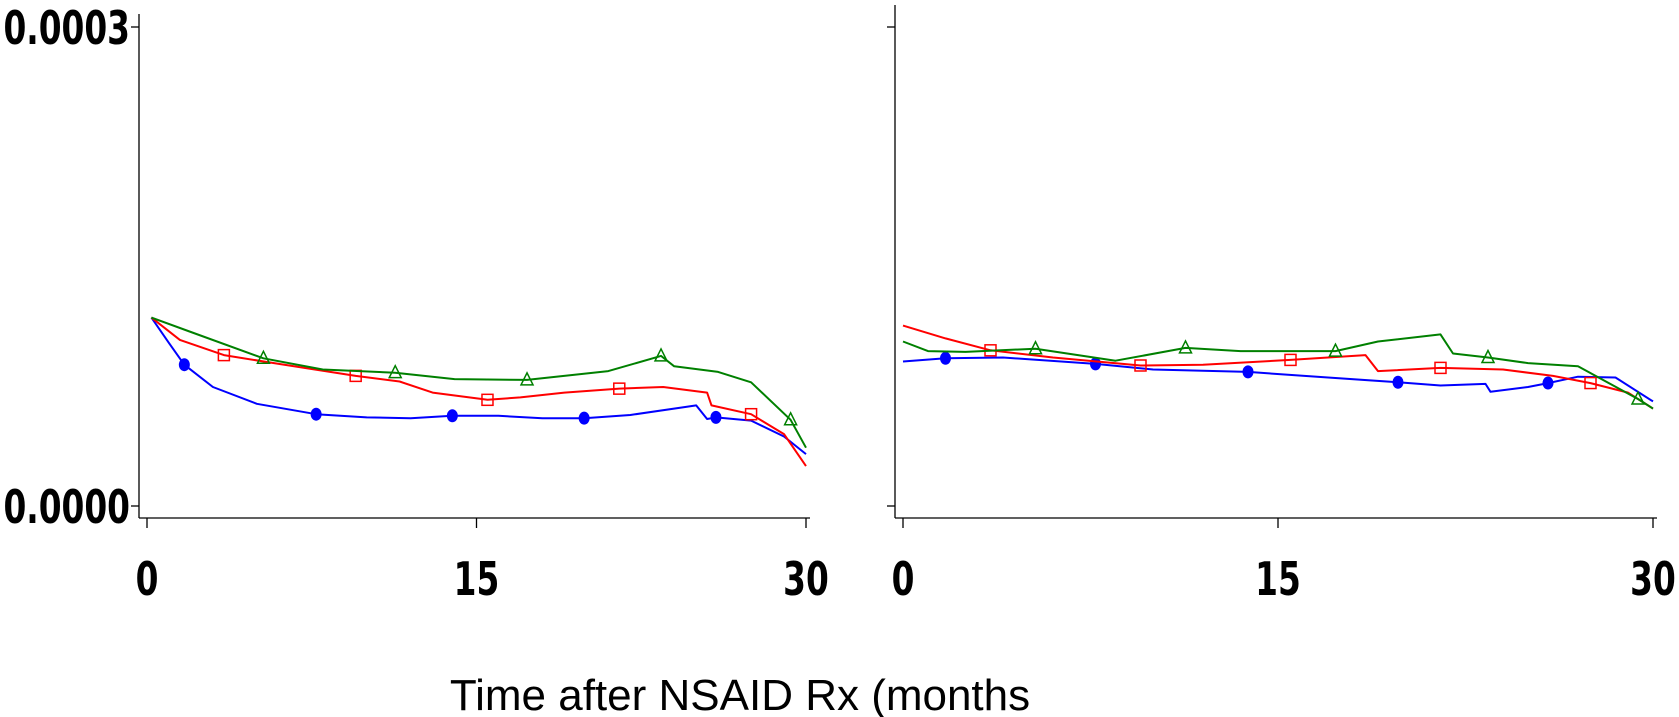  I want to click on y-tick-label: 0.0003, so click(66, 29).